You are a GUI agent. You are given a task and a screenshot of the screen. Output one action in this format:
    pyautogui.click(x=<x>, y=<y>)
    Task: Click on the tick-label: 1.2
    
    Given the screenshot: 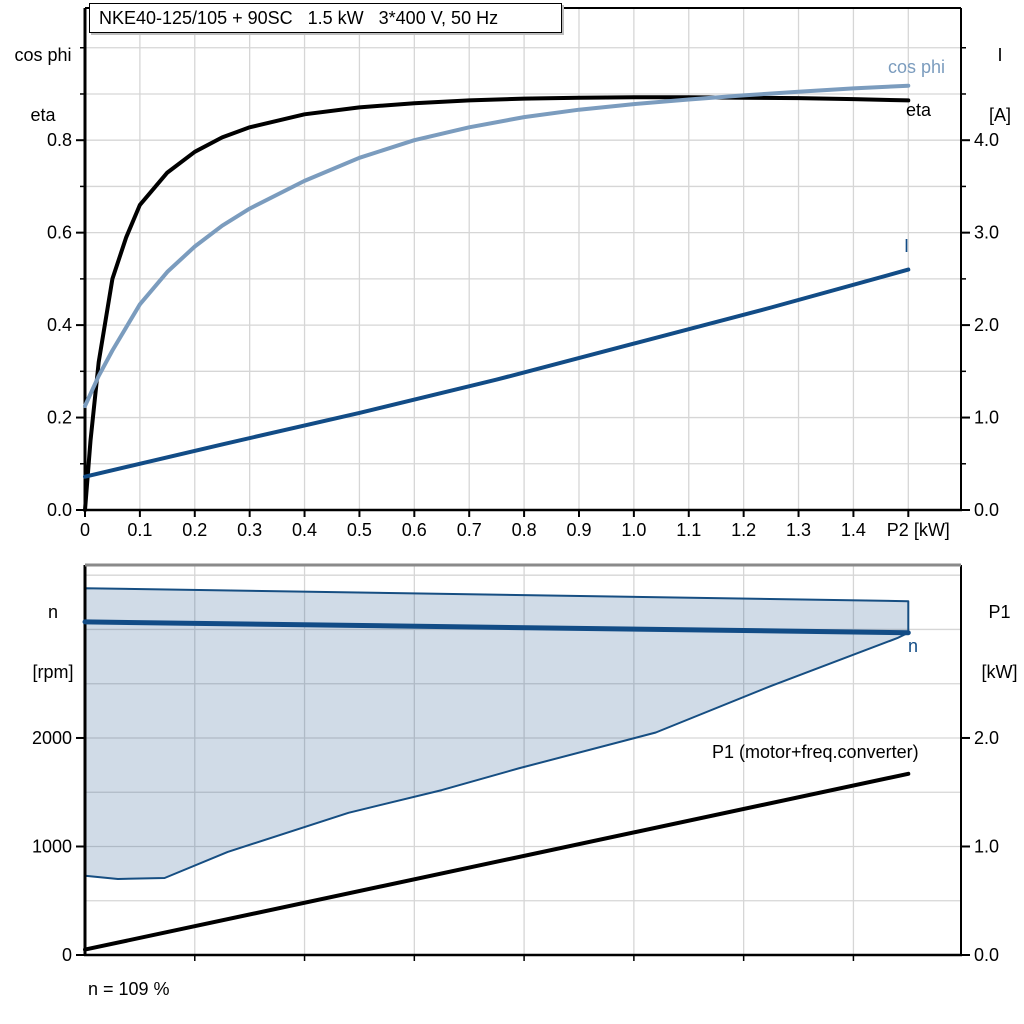 What is the action you would take?
    pyautogui.click(x=743, y=530)
    